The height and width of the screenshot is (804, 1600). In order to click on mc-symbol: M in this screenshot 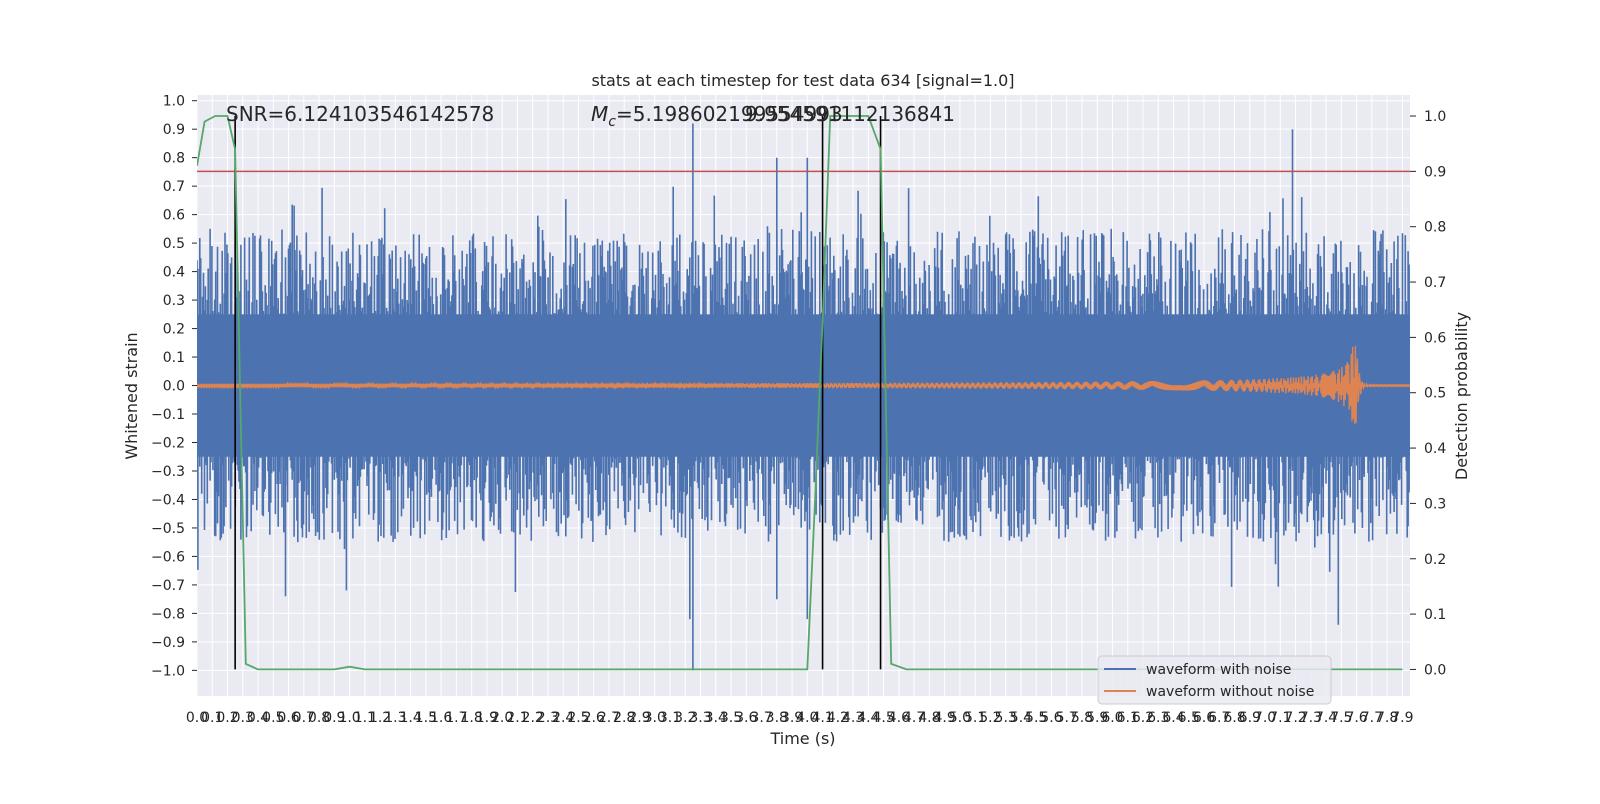, I will do `click(599, 114)`.